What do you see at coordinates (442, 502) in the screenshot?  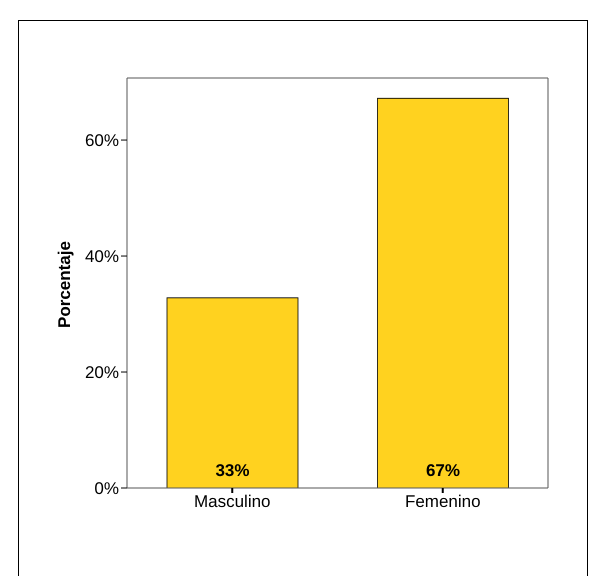 I see `x-tick-label: Femenino` at bounding box center [442, 502].